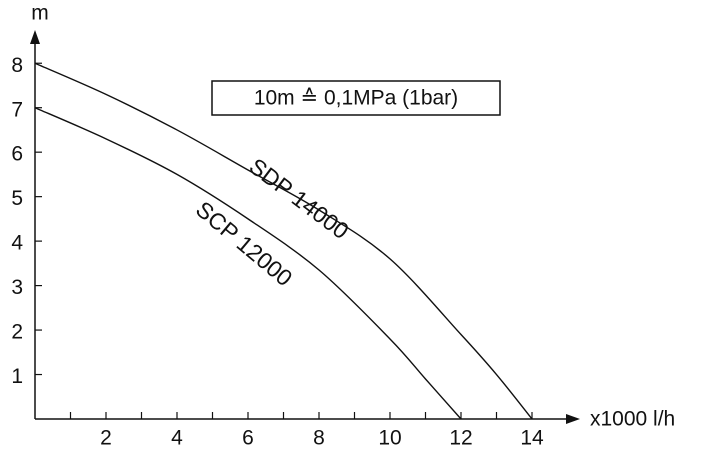 The image size is (709, 453). Describe the element at coordinates (17, 287) in the screenshot. I see `y-tick-label: 3` at that location.